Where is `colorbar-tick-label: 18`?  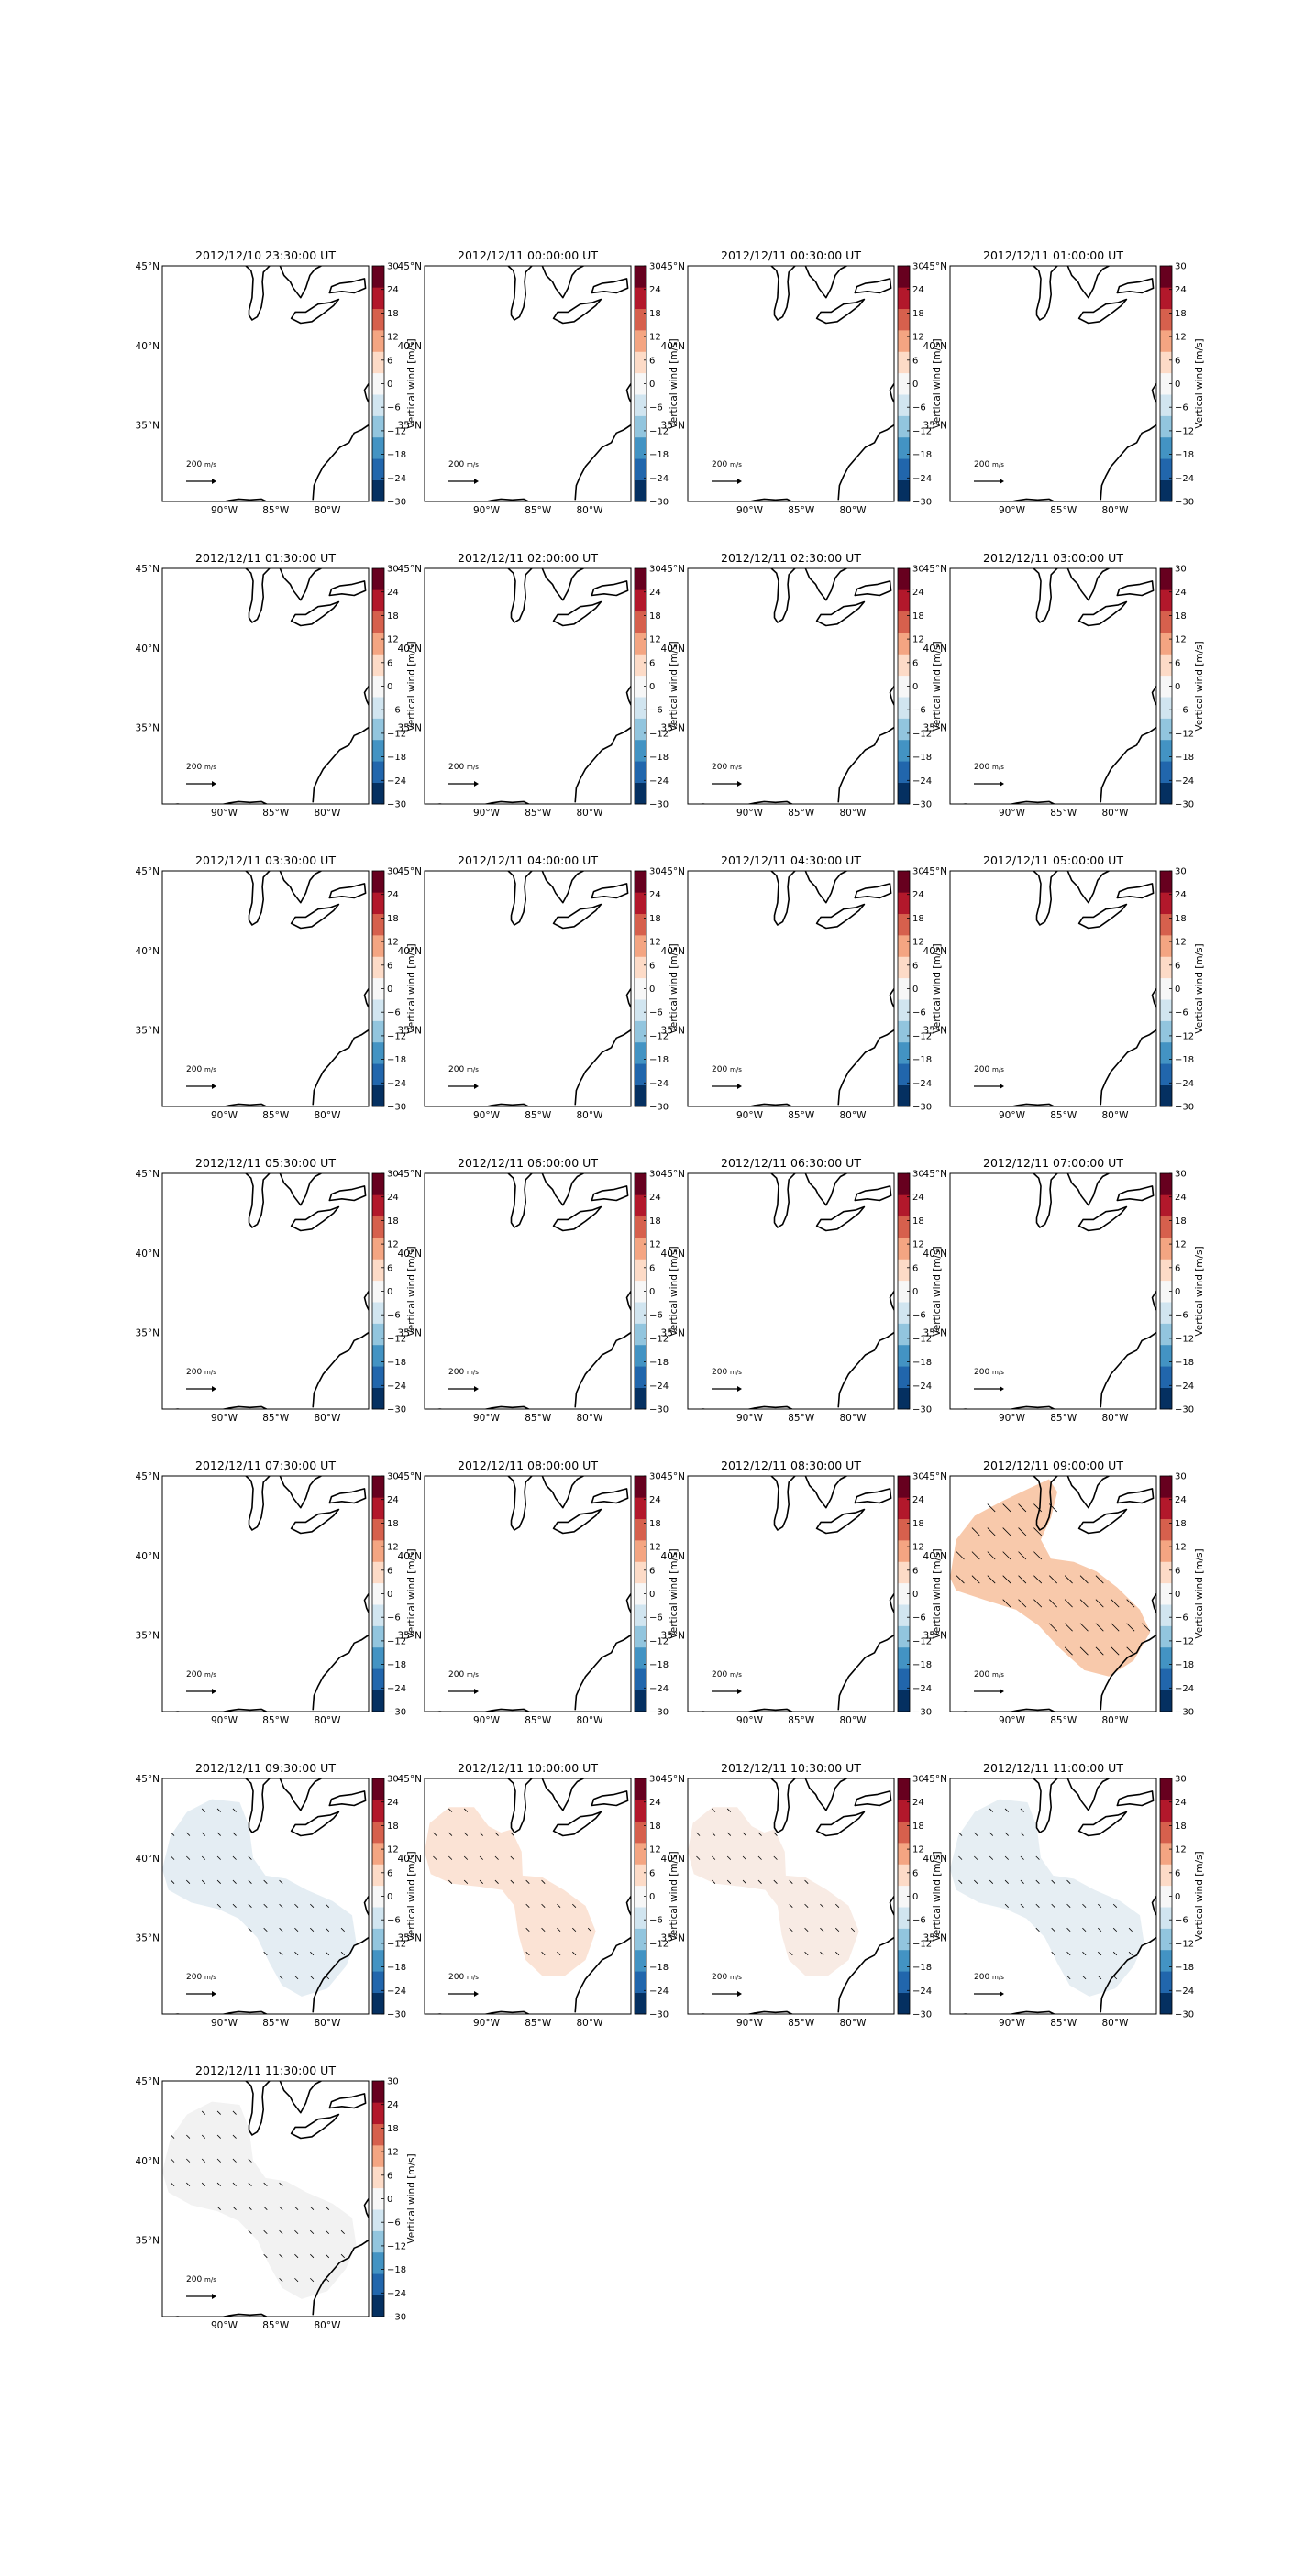 colorbar-tick-label: 18 is located at coordinates (918, 617).